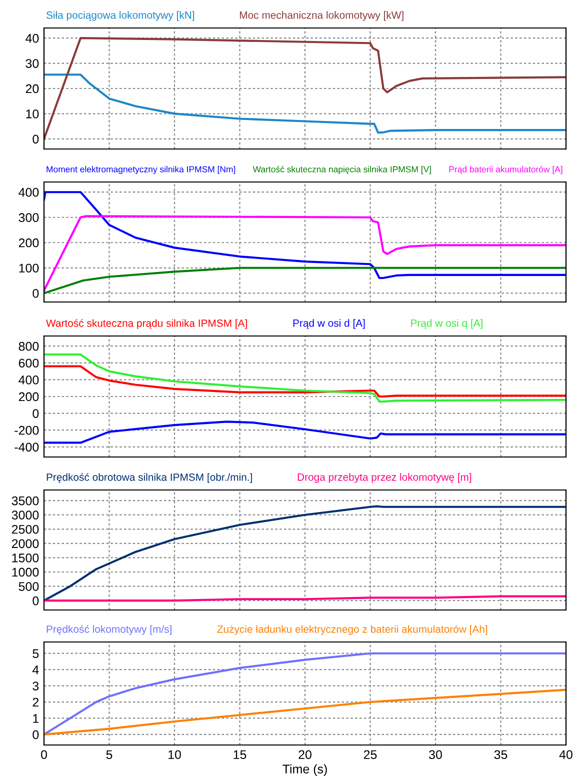  Describe the element at coordinates (28, 363) in the screenshot. I see `y-tick-label: 600` at that location.